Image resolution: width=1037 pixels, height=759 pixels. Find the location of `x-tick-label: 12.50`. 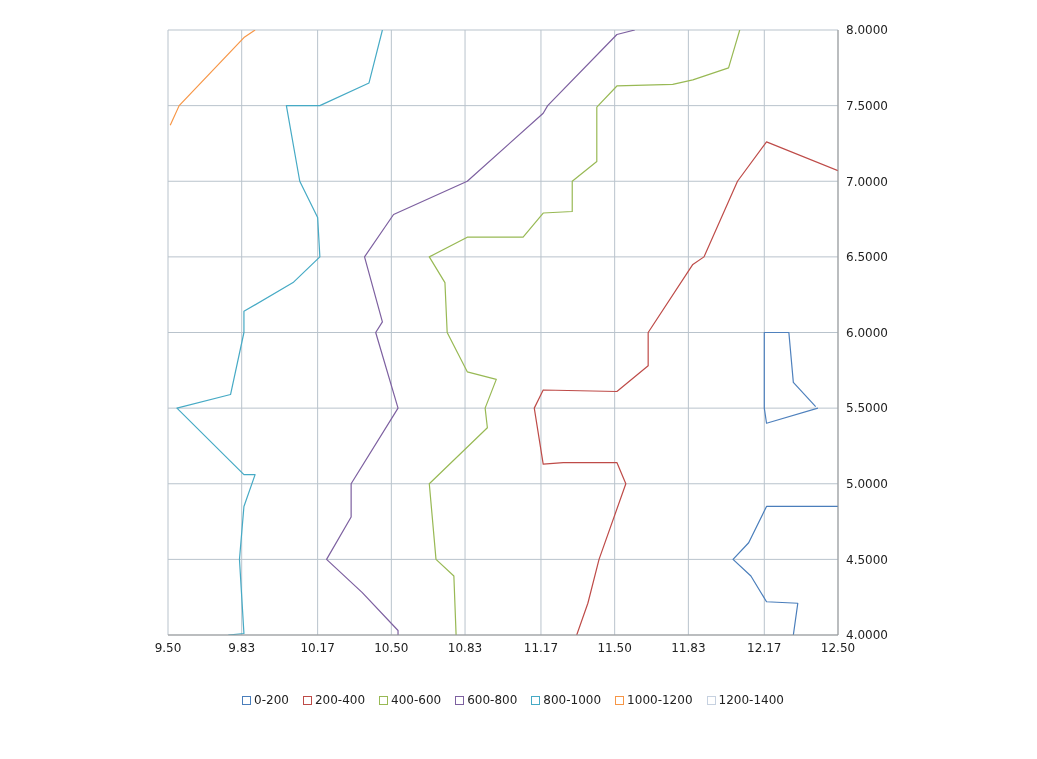

x-tick-label: 12.50 is located at coordinates (838, 647).